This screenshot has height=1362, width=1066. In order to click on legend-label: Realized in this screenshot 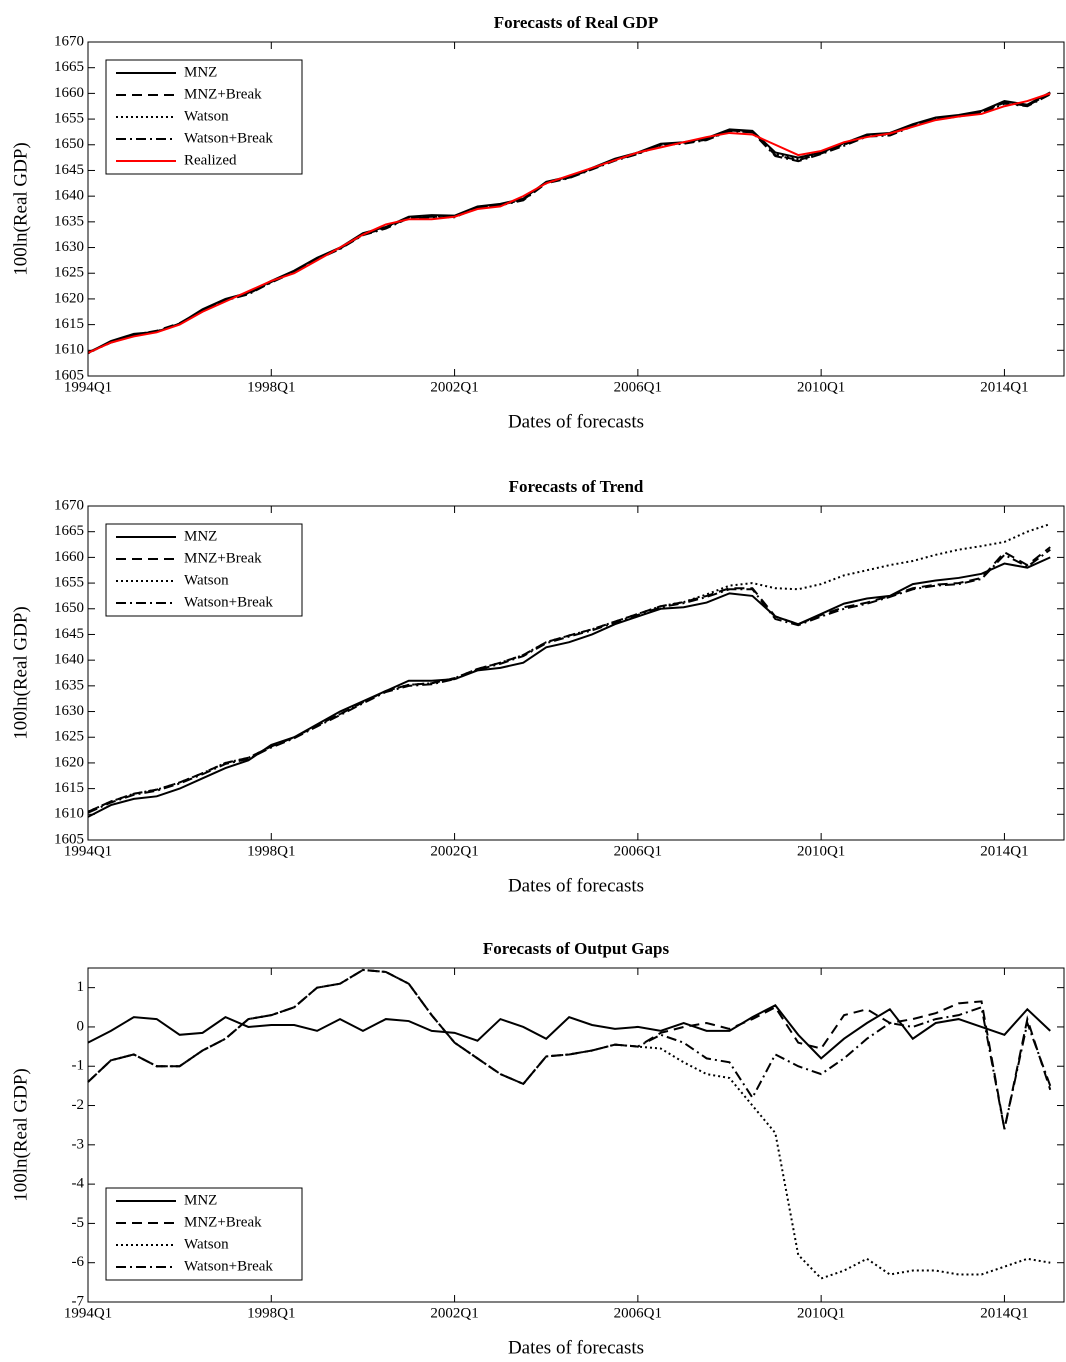, I will do `click(210, 160)`.